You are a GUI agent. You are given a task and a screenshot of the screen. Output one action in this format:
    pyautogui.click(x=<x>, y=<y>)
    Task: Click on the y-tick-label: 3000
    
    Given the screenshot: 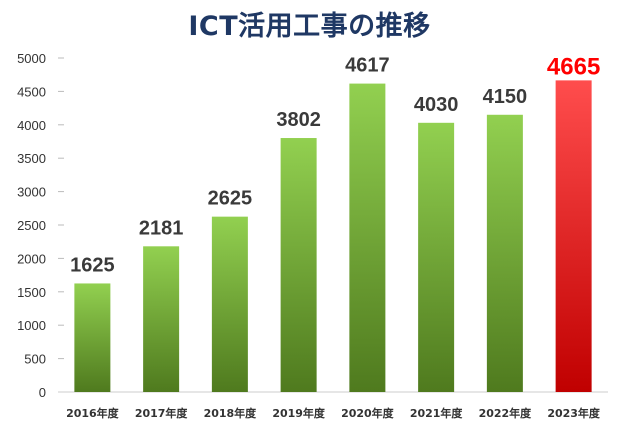 What is the action you would take?
    pyautogui.click(x=31, y=192)
    